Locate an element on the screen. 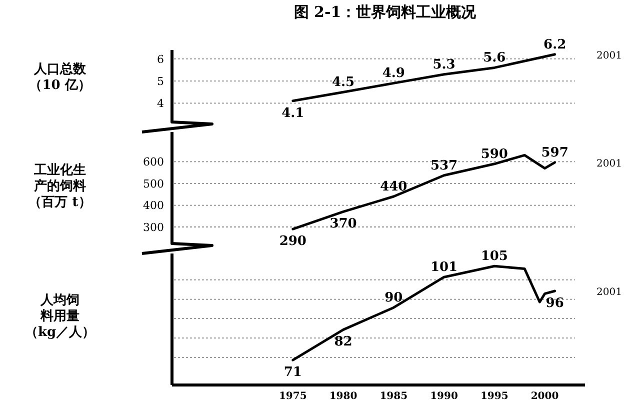  data-label: 5.3 is located at coordinates (444, 64).